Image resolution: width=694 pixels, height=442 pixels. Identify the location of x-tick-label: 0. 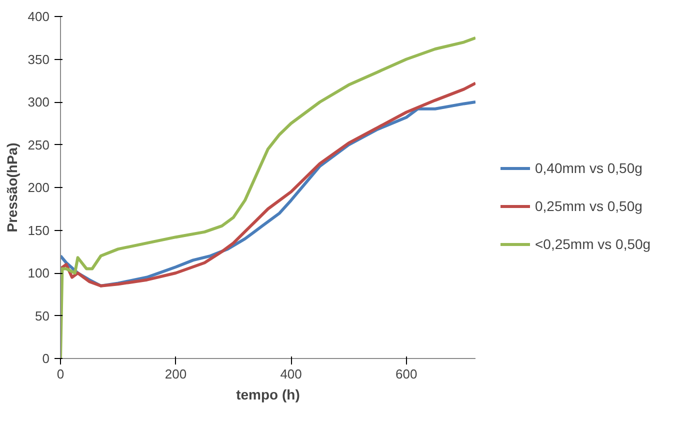
(60, 374).